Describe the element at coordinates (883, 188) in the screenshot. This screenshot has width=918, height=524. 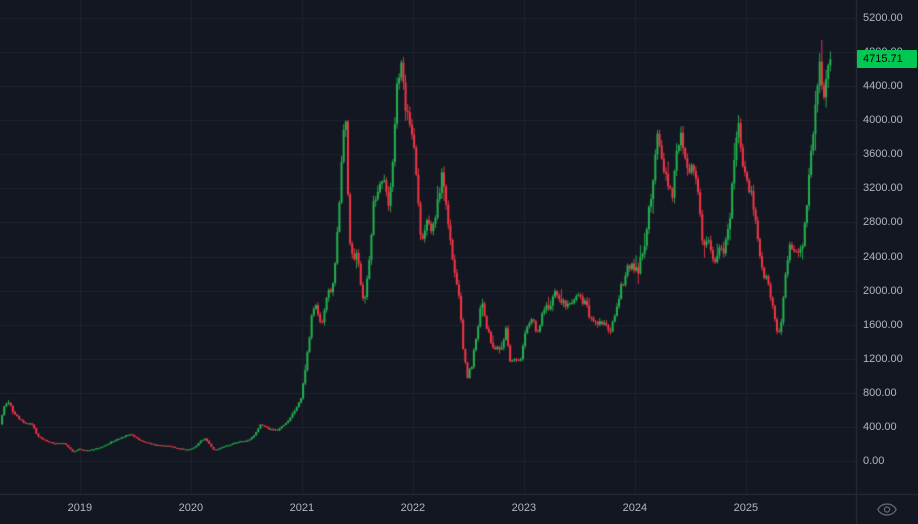
I see `price-tick-label: 3200.00` at that location.